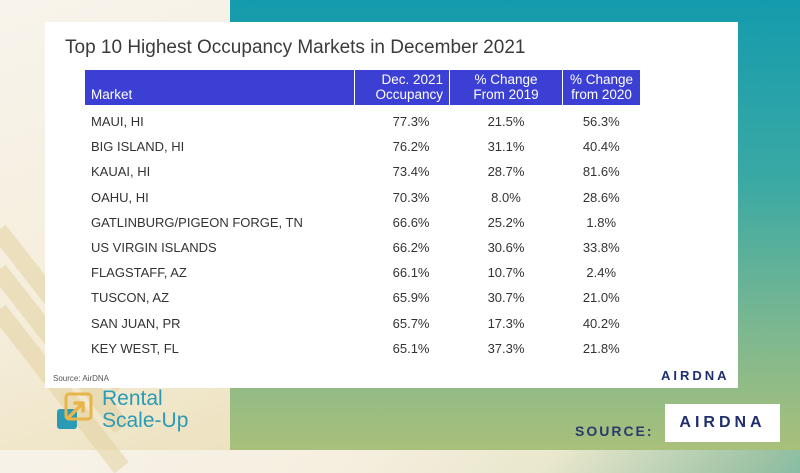 This screenshot has width=800, height=473. What do you see at coordinates (139, 273) in the screenshot?
I see `market-cell: FLAGSTAFF, AZ` at bounding box center [139, 273].